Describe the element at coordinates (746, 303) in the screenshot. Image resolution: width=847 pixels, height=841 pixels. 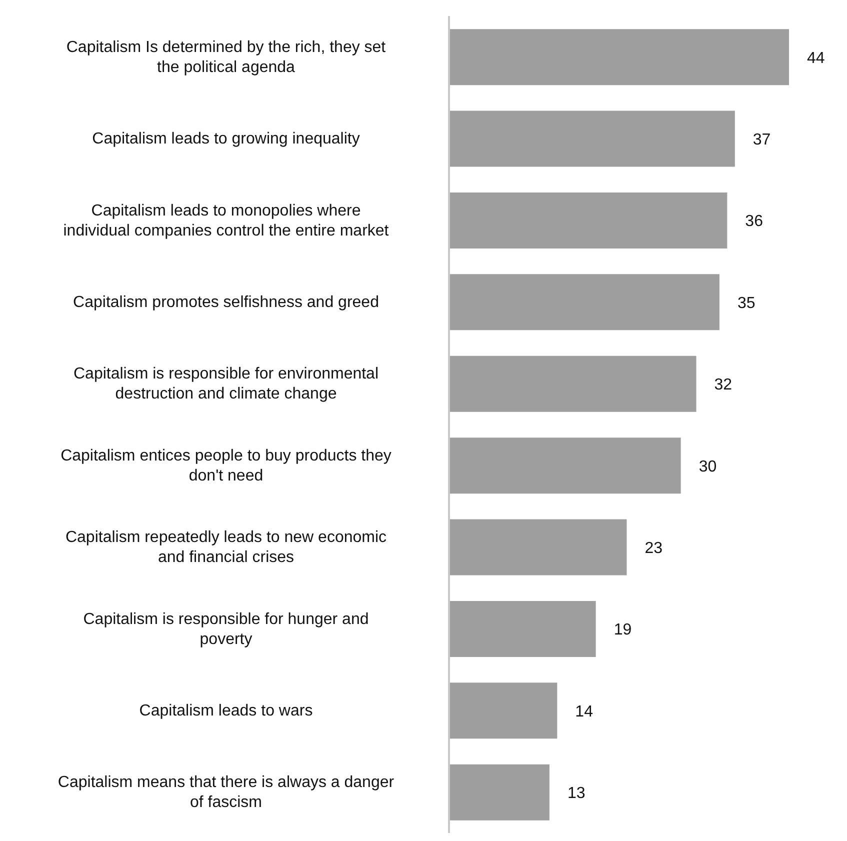
I see `data-label: 35` at that location.